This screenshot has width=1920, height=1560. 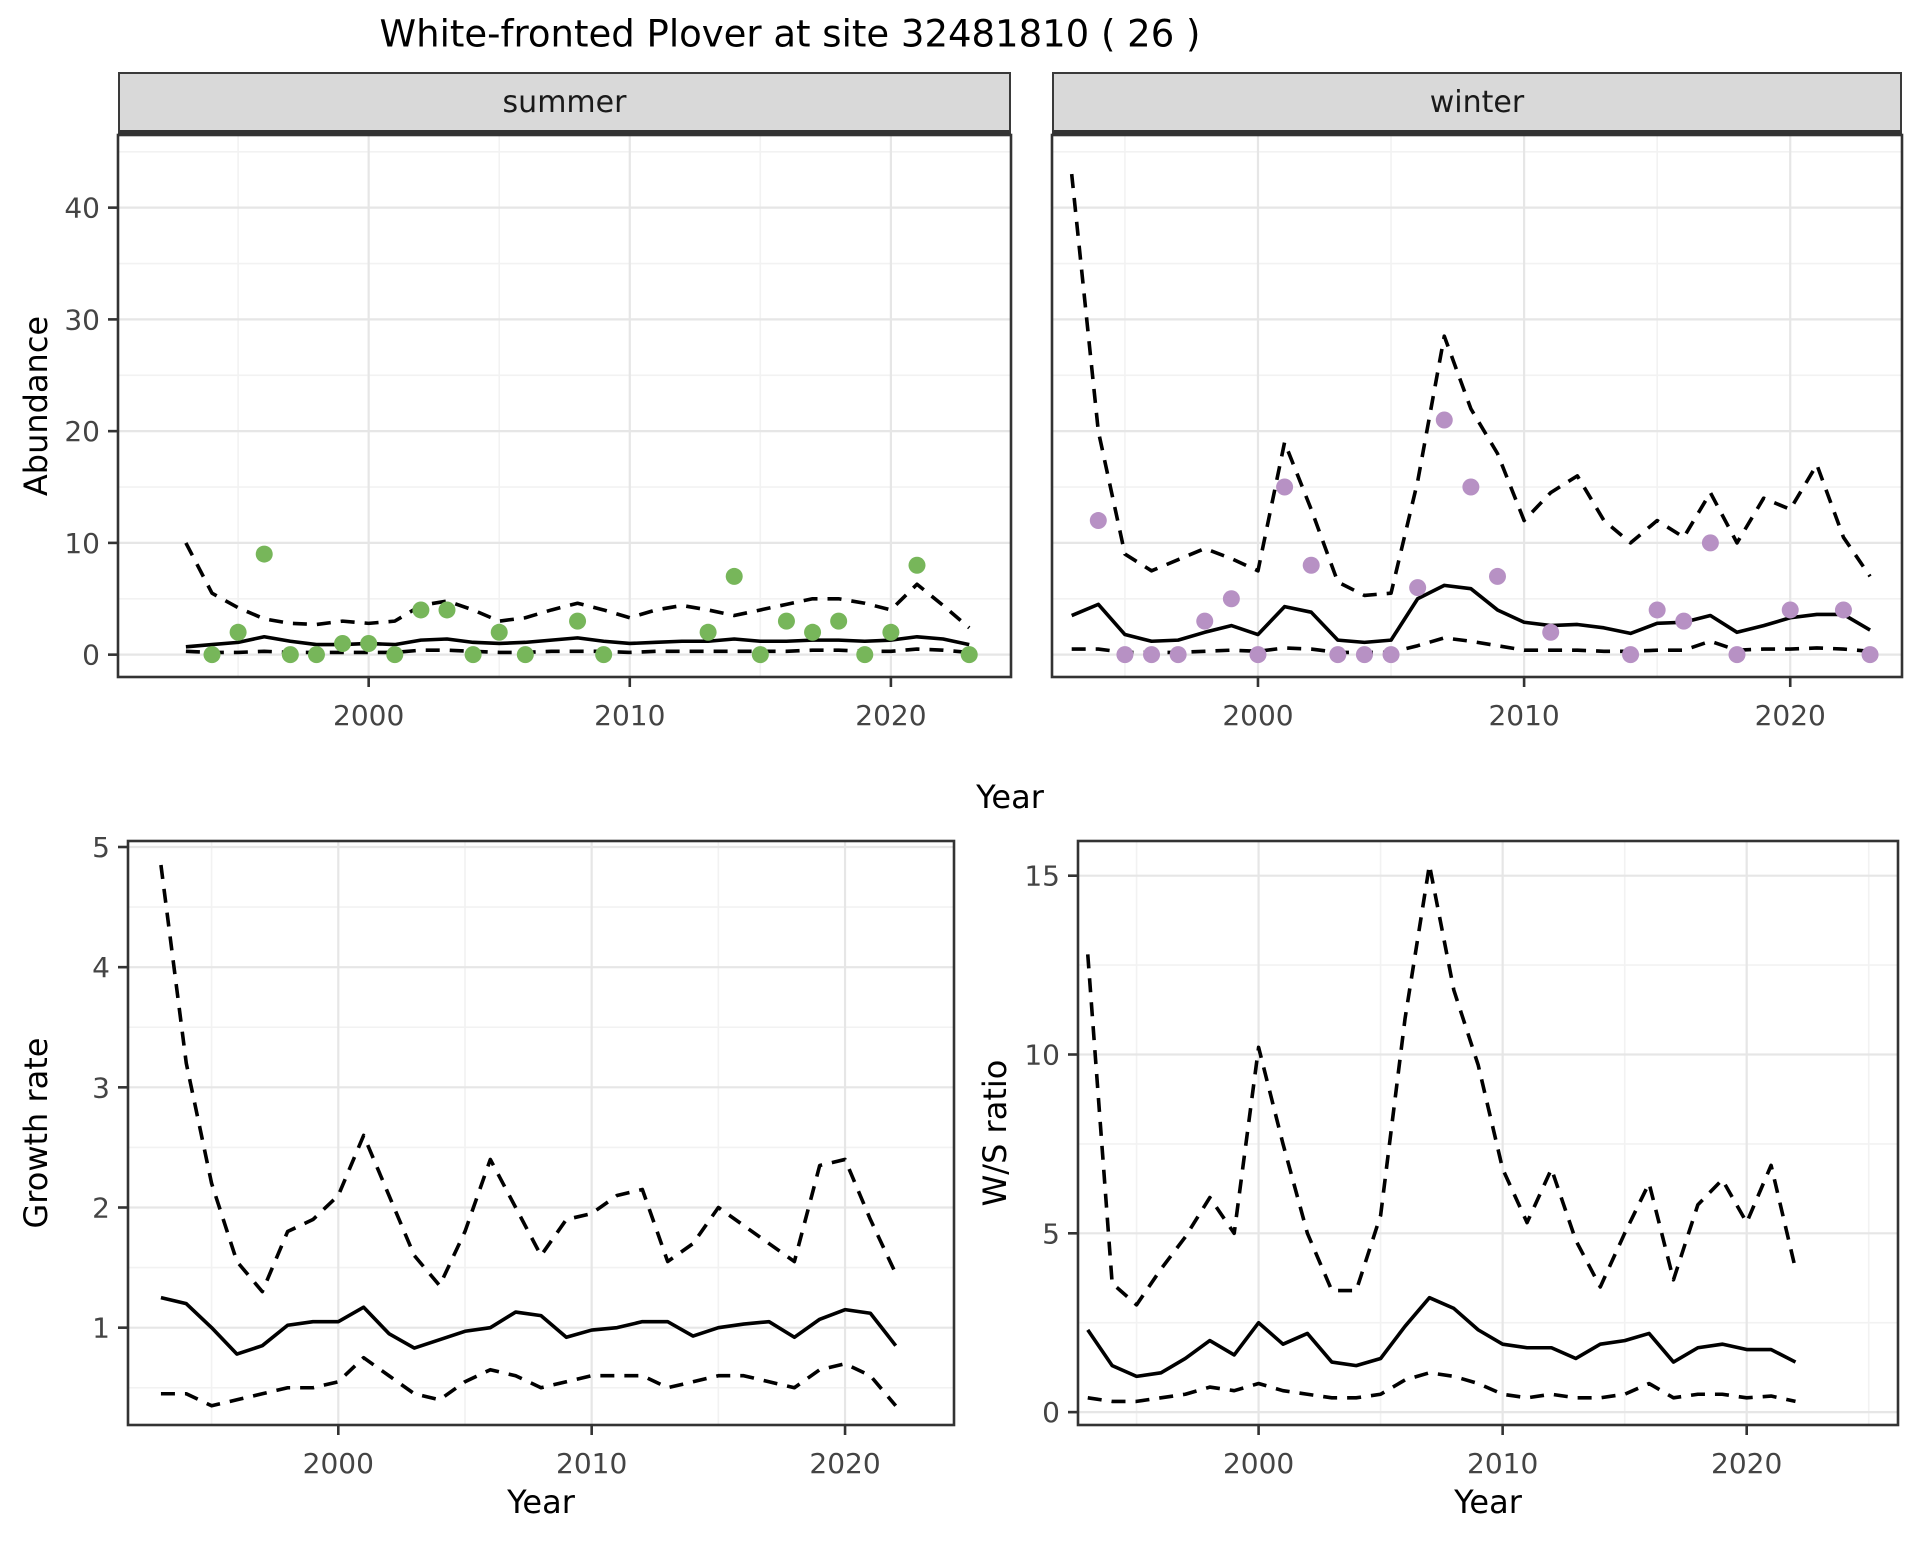 I want to click on year-axis-title-top: Year, so click(x=1010, y=797).